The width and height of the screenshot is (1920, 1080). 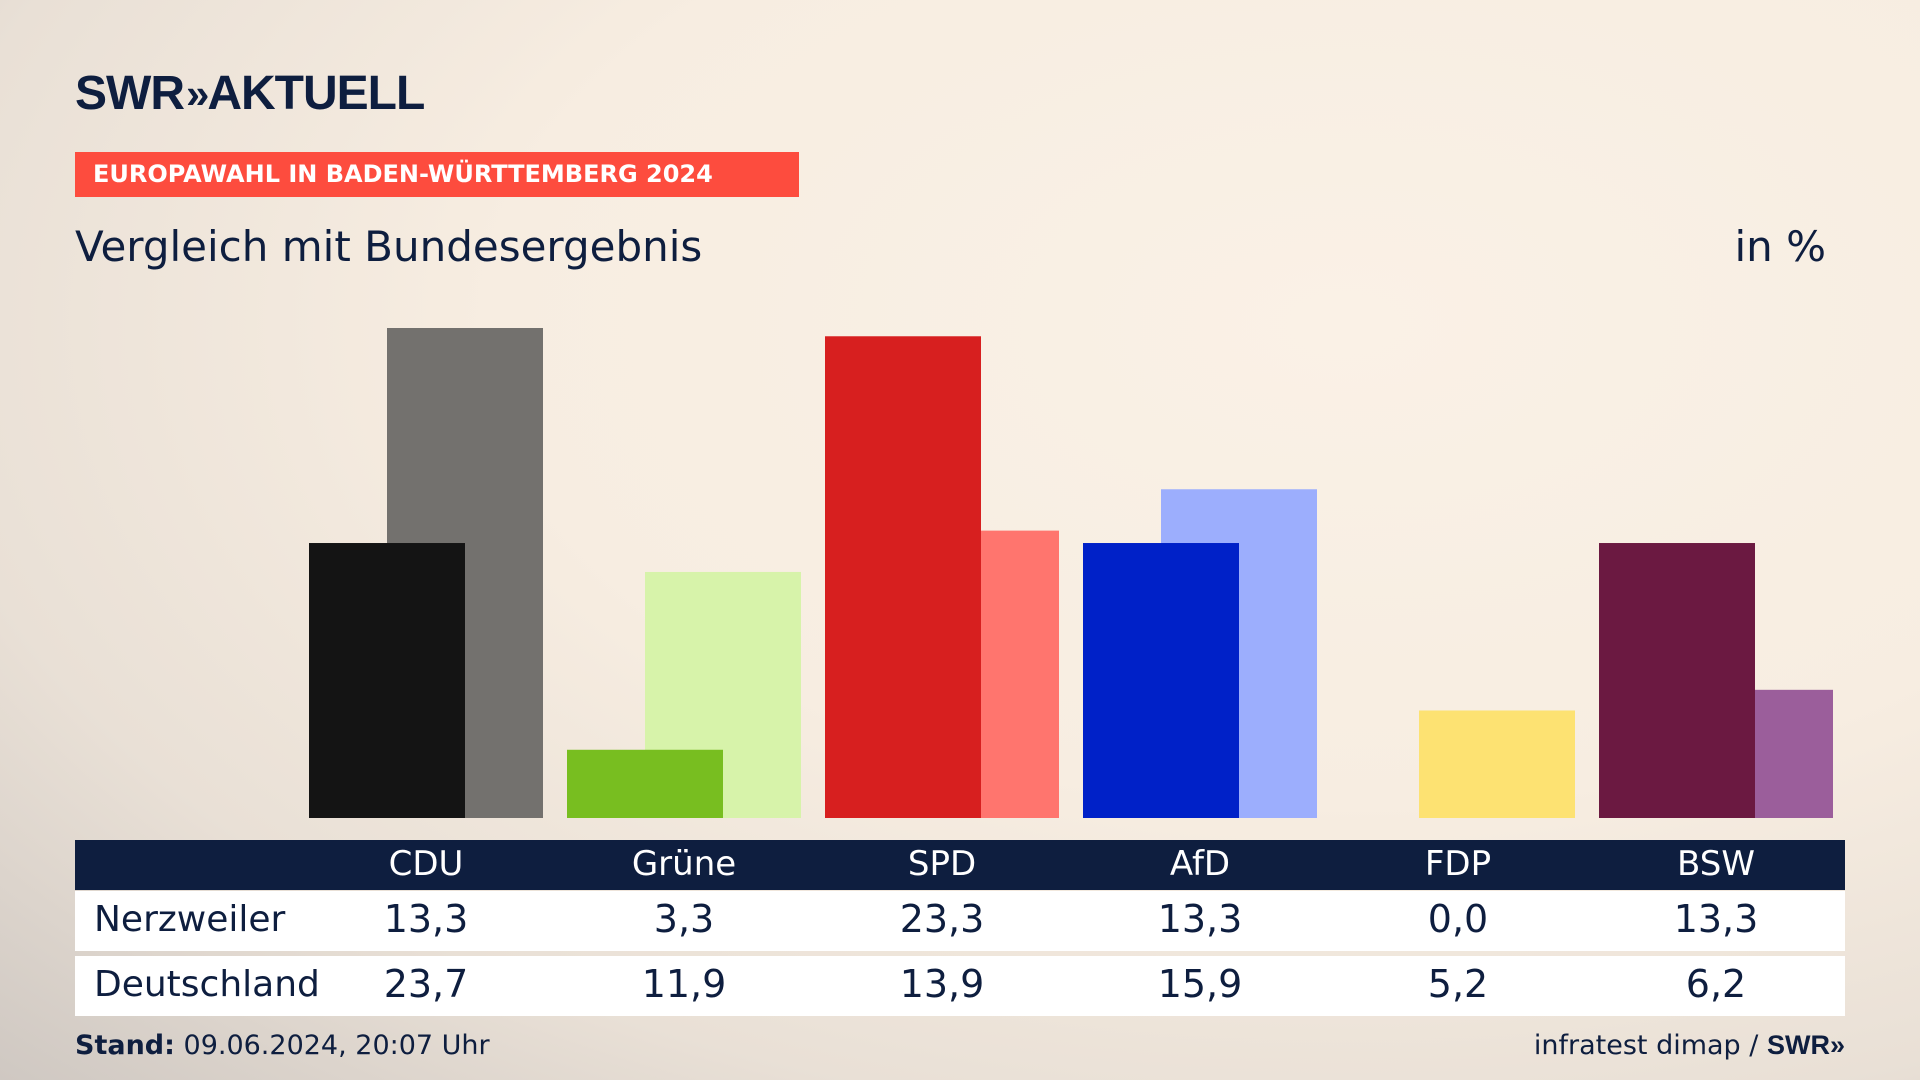 I want to click on bar-local-grüne, so click(x=645, y=783).